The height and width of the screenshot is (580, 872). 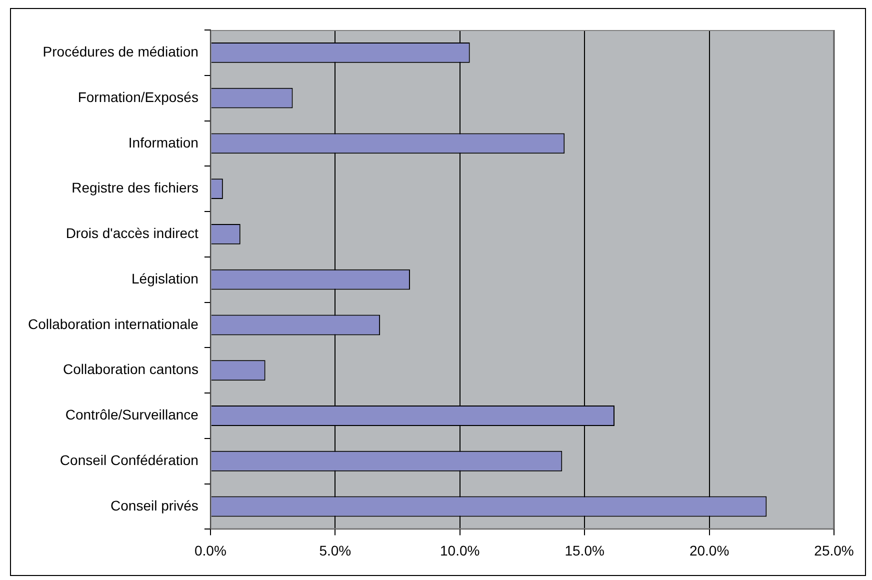 What do you see at coordinates (165, 278) in the screenshot?
I see `y-tick-label: Législation` at bounding box center [165, 278].